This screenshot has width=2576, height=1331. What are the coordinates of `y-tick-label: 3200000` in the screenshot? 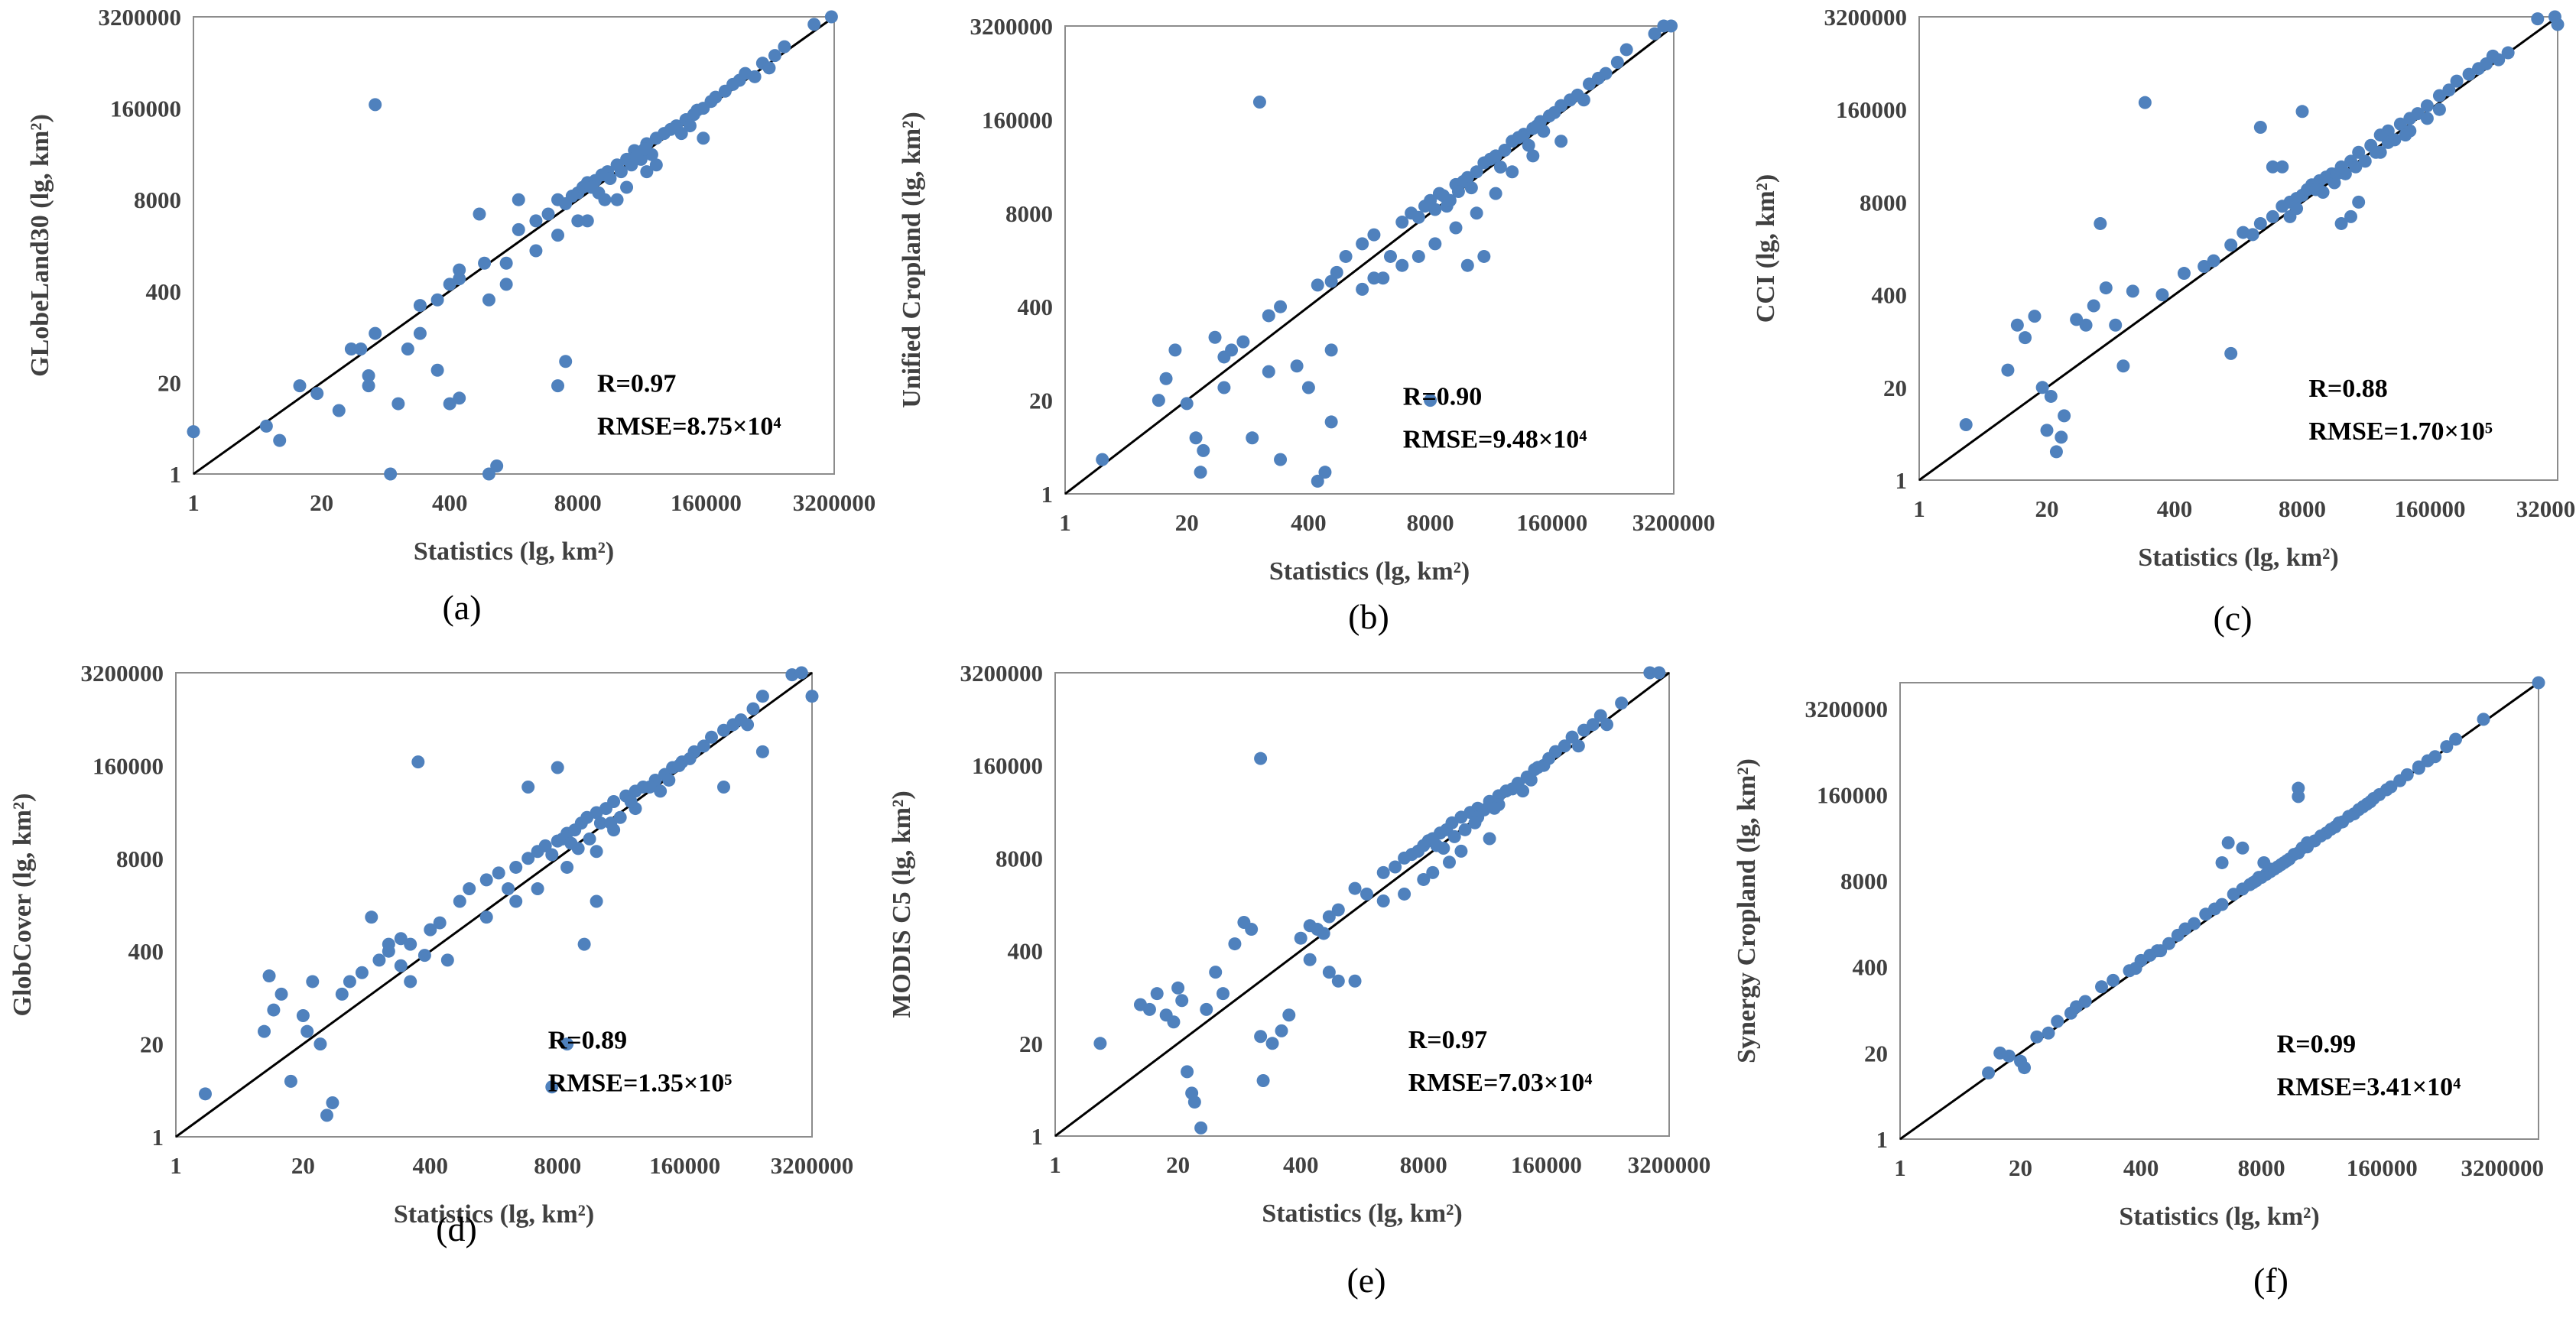 It's located at (1866, 17).